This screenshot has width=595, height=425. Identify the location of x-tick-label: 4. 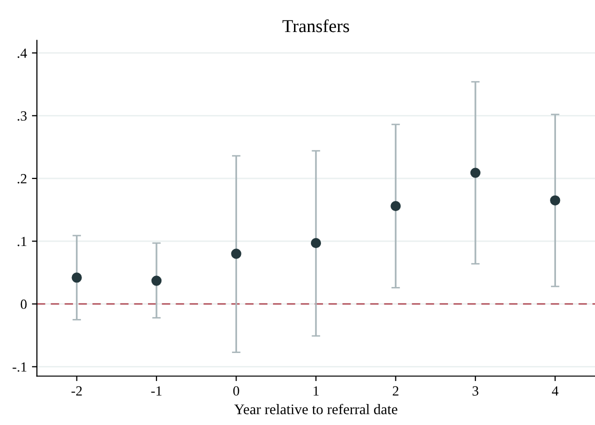
(555, 391).